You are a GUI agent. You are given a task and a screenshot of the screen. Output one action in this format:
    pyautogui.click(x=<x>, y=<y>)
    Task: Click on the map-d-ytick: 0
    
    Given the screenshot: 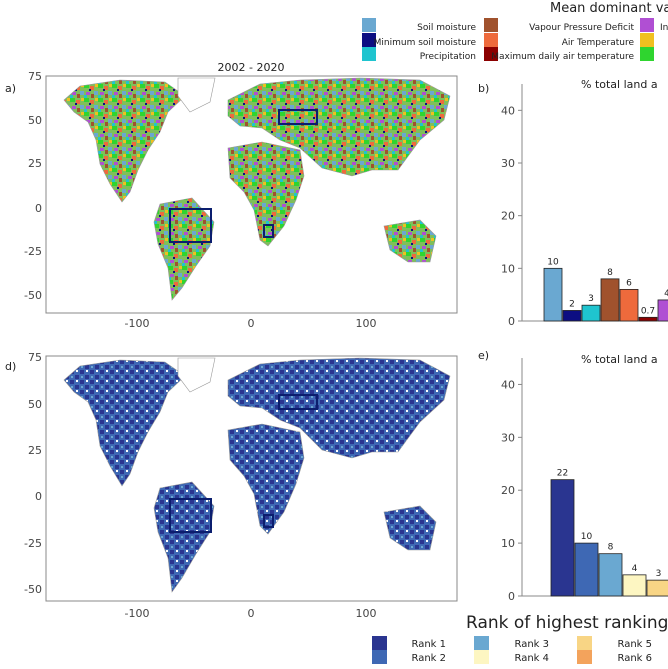 What is the action you would take?
    pyautogui.click(x=38, y=496)
    